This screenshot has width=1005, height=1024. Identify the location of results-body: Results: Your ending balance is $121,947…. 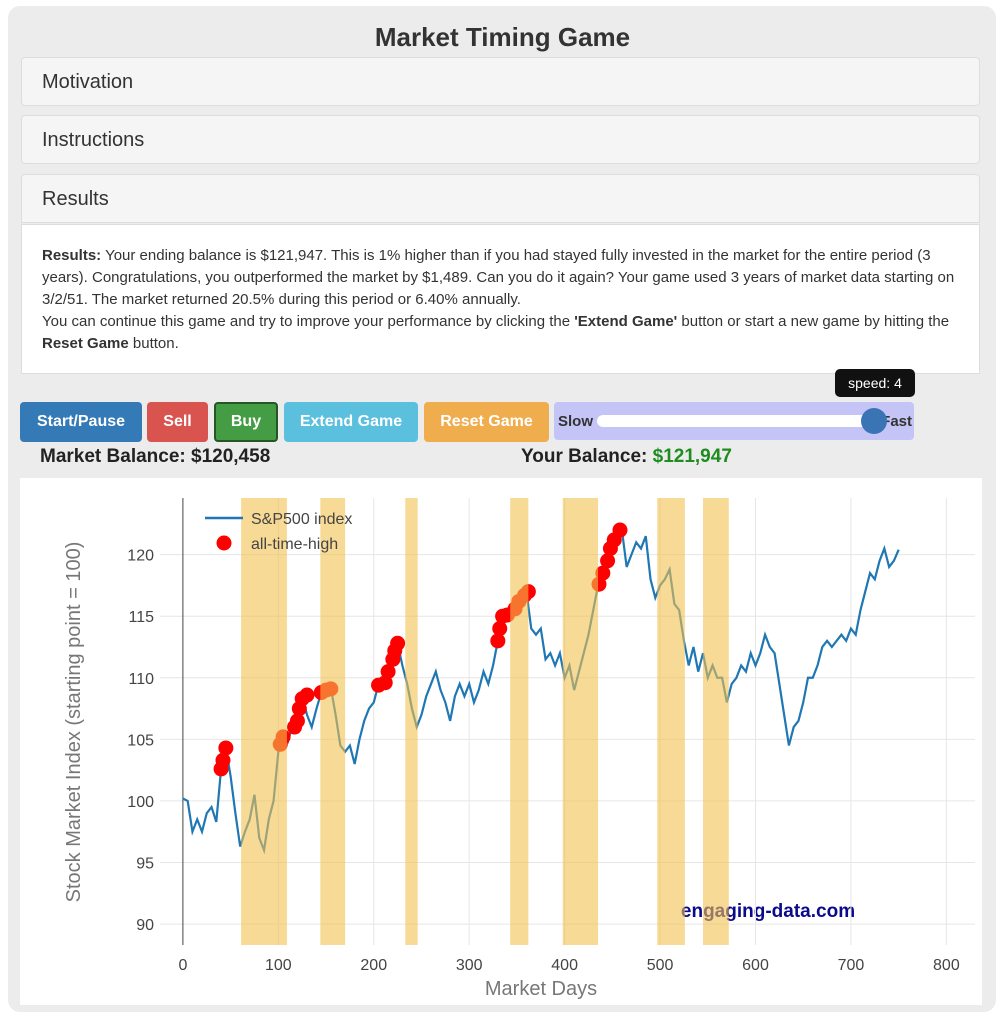
(500, 299).